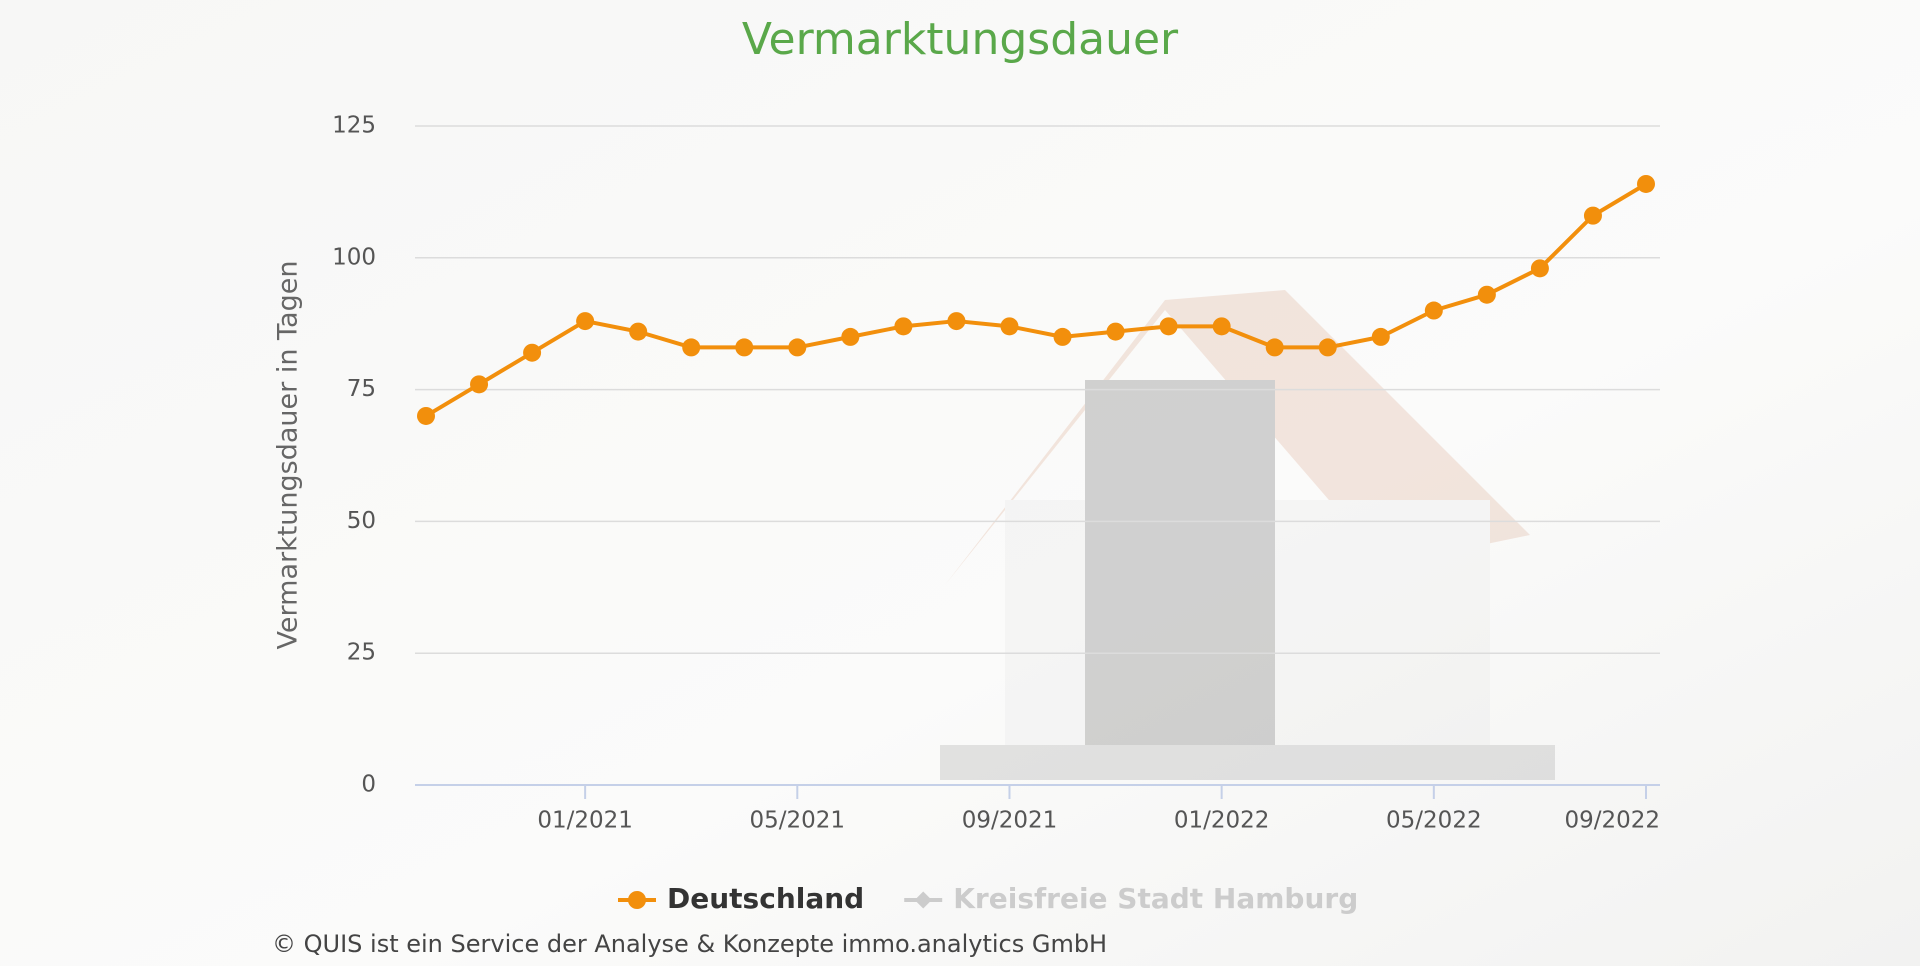  Describe the element at coordinates (354, 126) in the screenshot. I see `y-tick-label: 125` at that location.